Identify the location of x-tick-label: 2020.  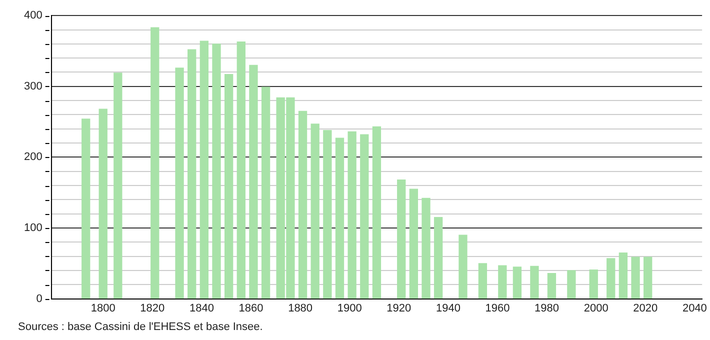
(645, 308).